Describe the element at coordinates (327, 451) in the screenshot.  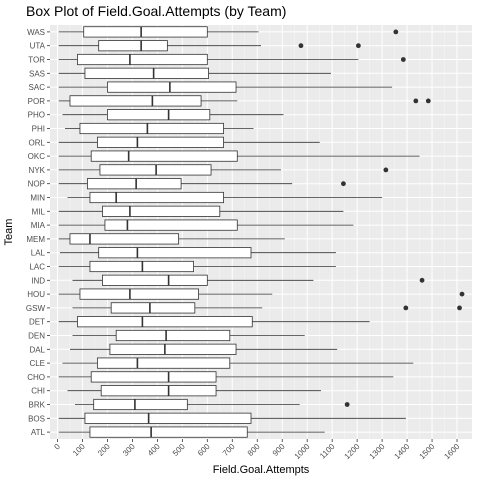
I see `x-tick-label: 1100` at that location.